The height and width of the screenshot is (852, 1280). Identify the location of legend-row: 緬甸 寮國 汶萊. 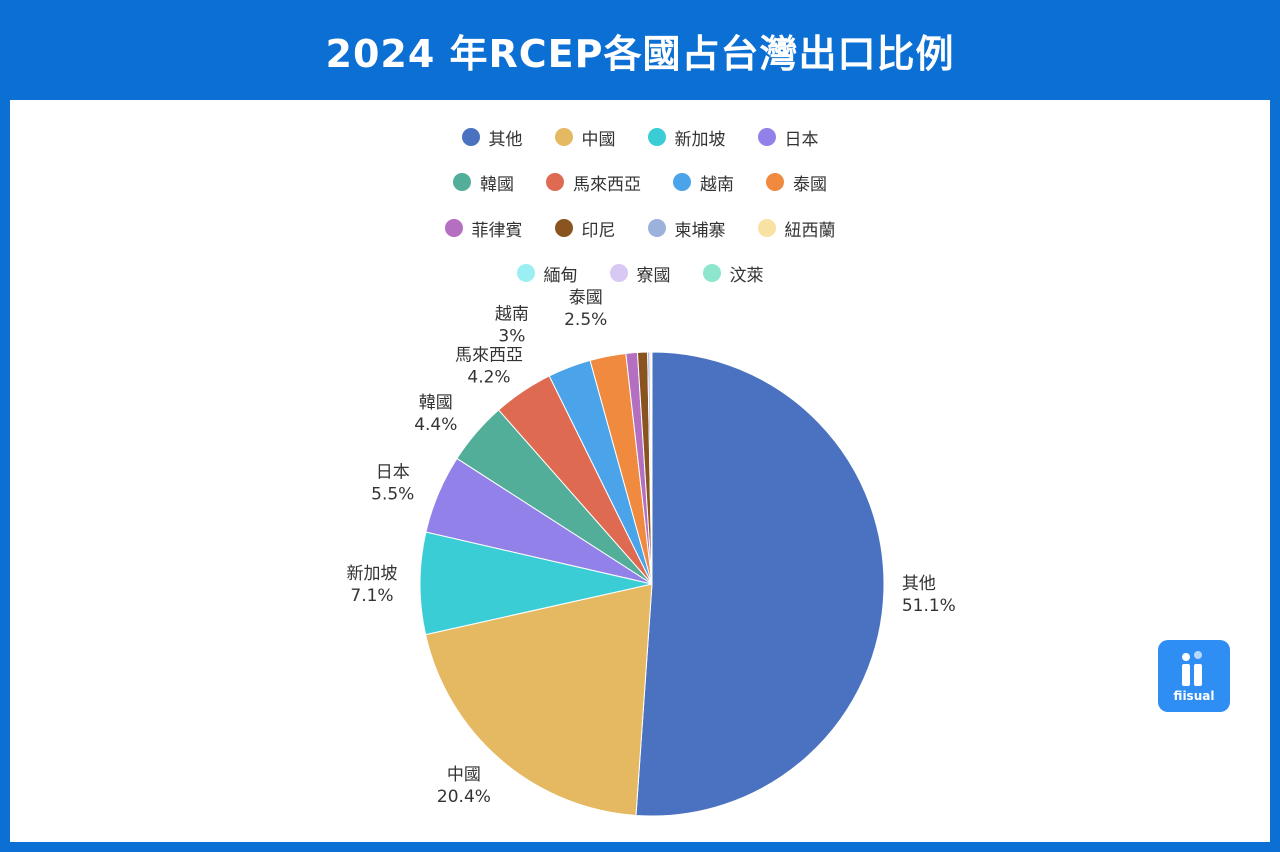
(640, 273).